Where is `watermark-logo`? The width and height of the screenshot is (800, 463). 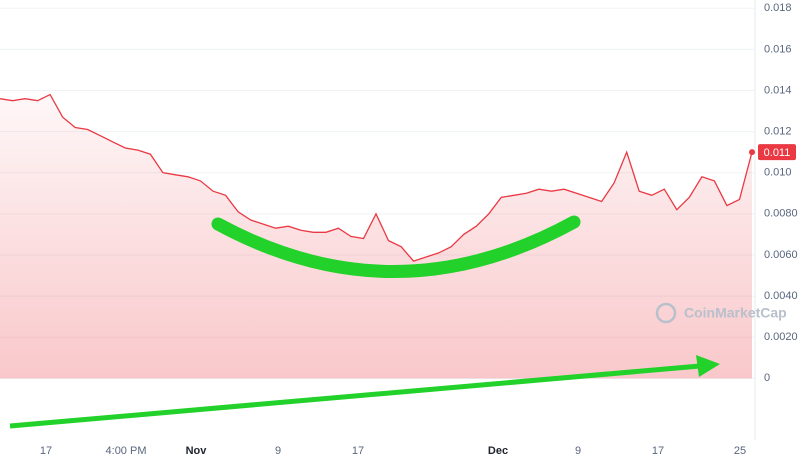
watermark-logo is located at coordinates (666, 313).